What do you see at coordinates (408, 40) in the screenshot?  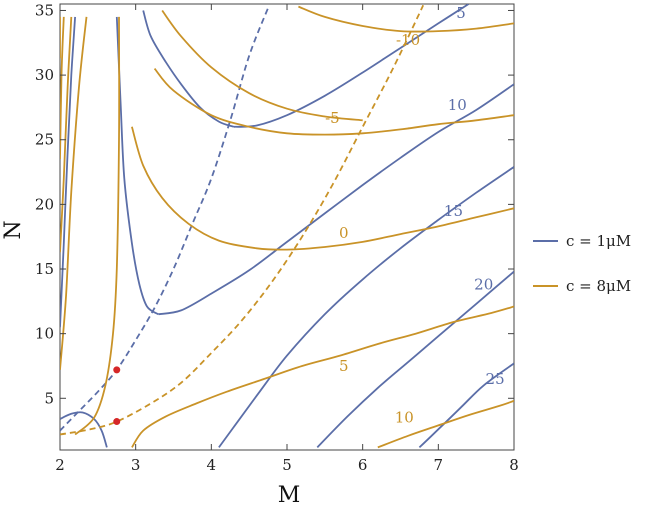 I see `contour-label: -10` at bounding box center [408, 40].